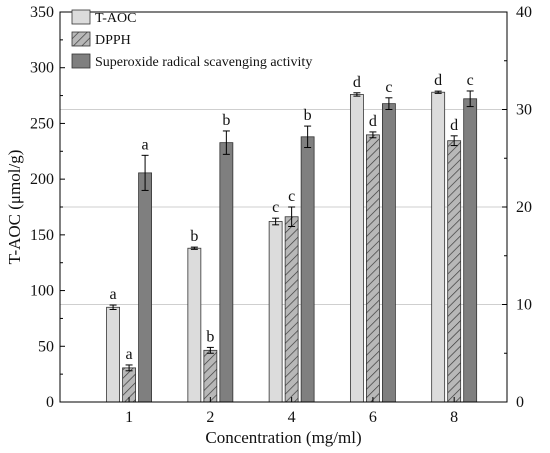 The image size is (550, 453). Describe the element at coordinates (42, 291) in the screenshot. I see `y-tick-label: 100` at that location.